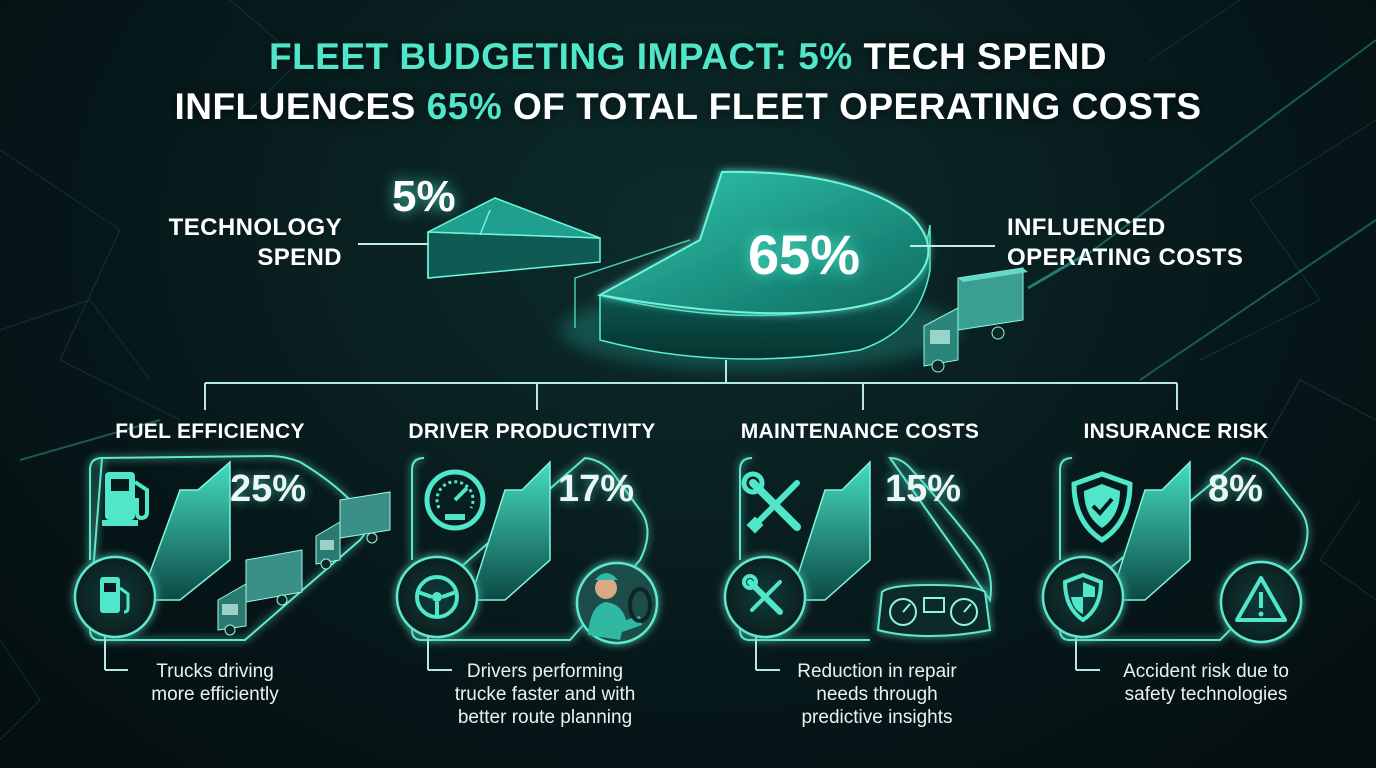 This screenshot has width=1376, height=768. I want to click on maintenance-costs-panel, so click(865, 563).